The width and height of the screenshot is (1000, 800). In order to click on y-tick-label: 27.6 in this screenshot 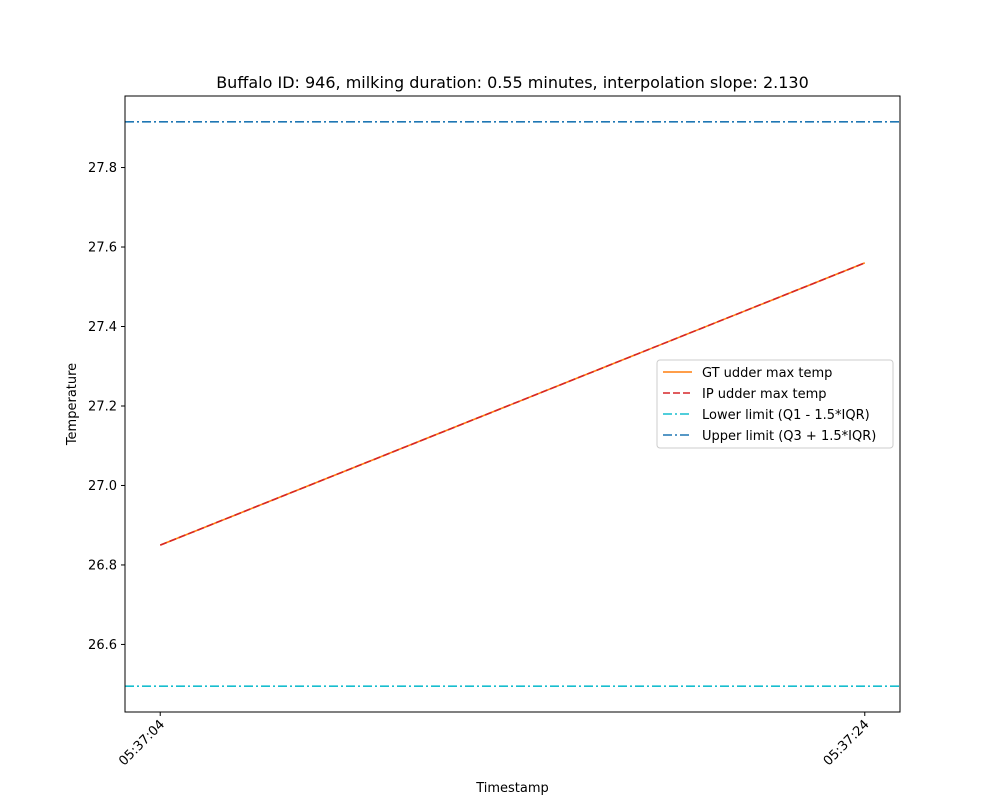, I will do `click(102, 248)`.